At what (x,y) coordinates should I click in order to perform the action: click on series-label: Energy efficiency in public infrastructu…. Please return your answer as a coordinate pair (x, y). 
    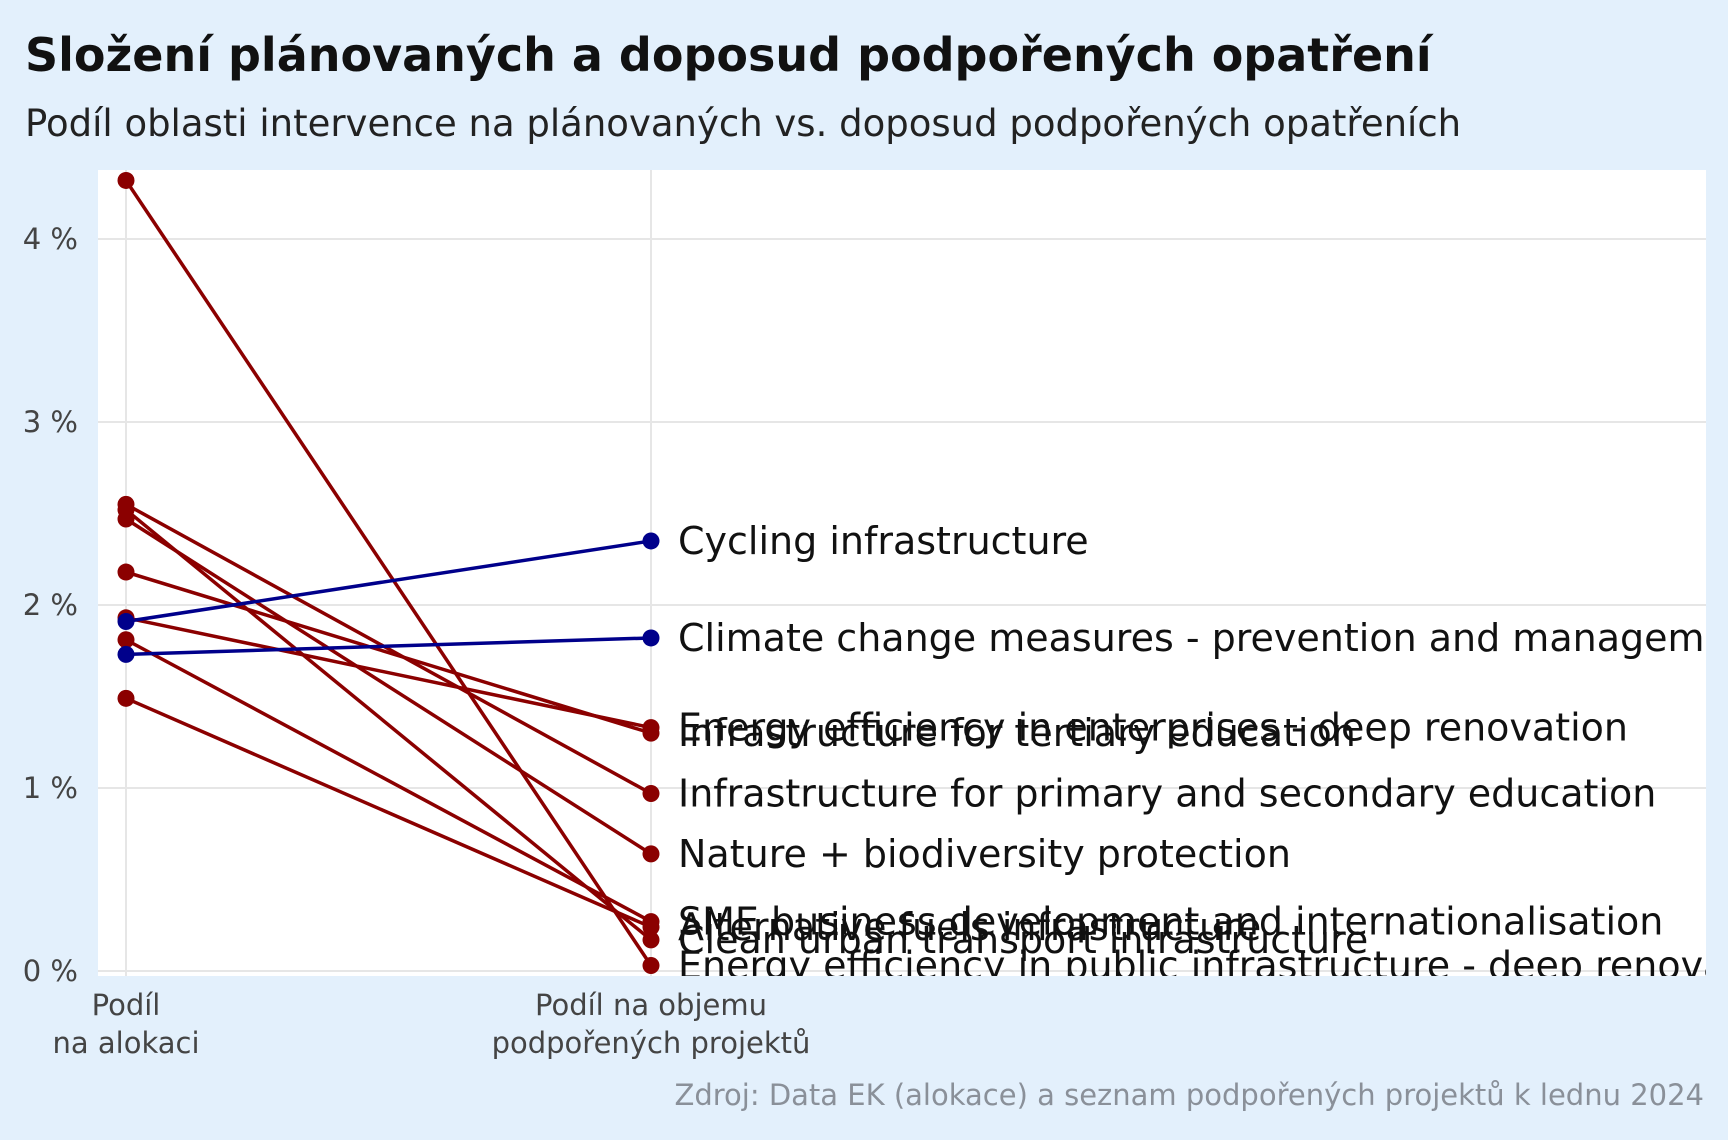
    Looking at the image, I should click on (1203, 966).